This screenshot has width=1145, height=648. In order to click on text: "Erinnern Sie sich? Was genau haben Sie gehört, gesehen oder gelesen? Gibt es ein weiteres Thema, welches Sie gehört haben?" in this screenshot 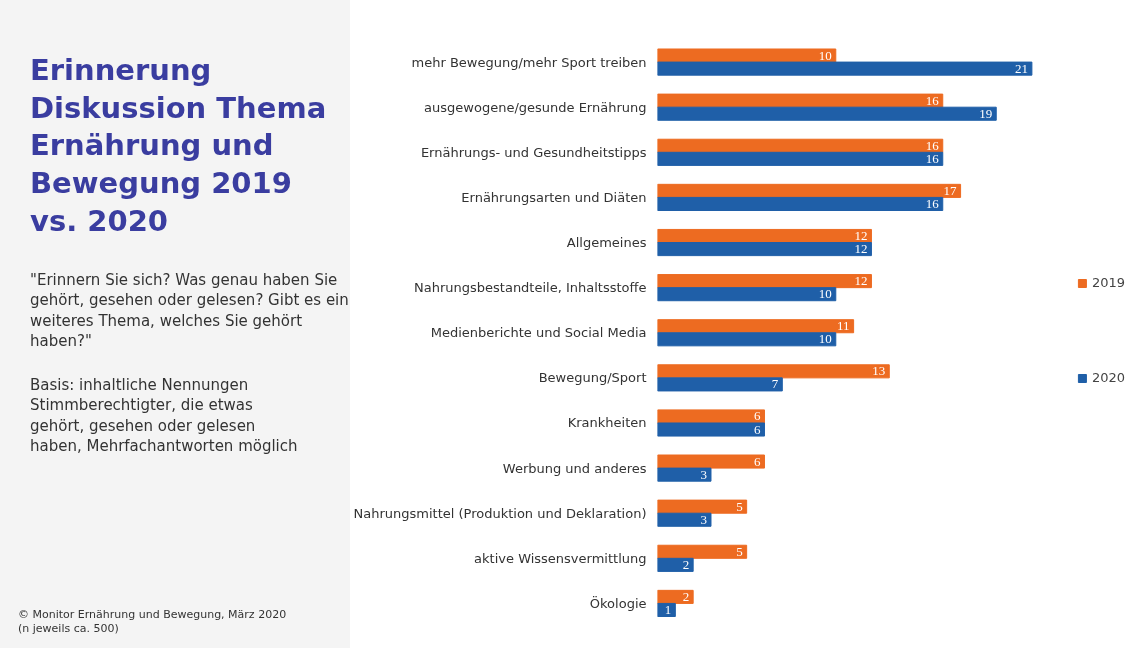, I will do `click(190, 310)`.